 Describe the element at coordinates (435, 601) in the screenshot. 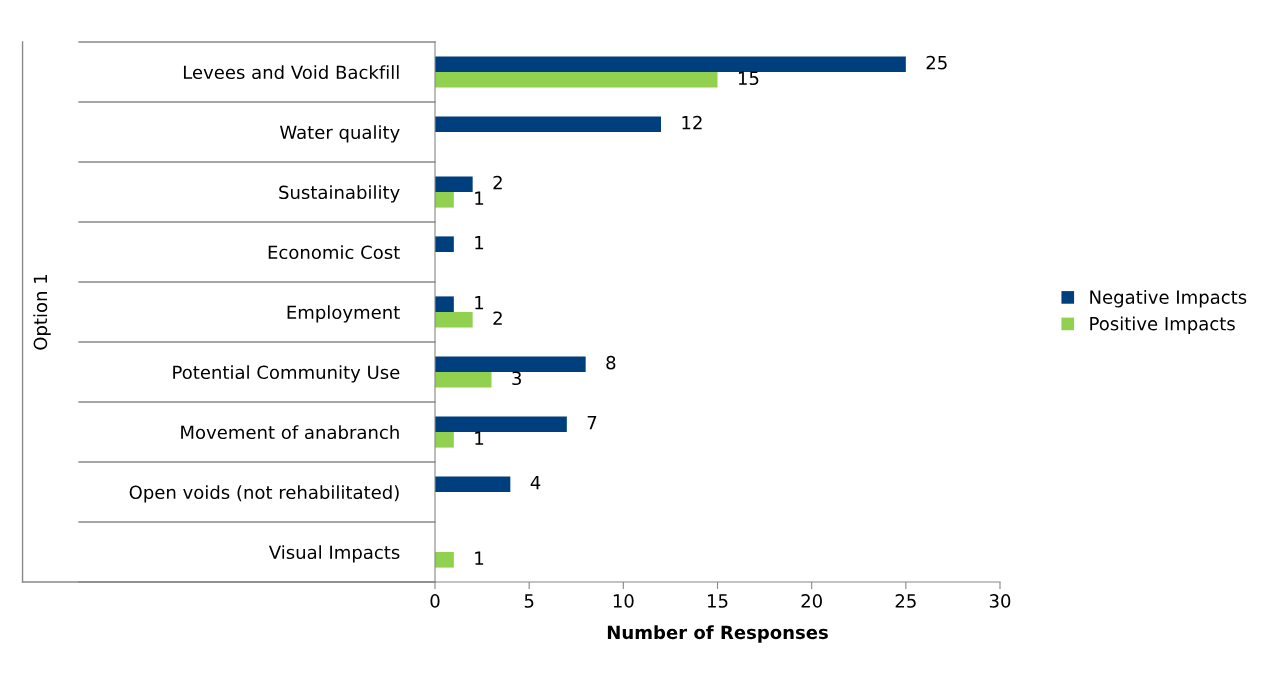

I see `x-tick-label: 0` at that location.